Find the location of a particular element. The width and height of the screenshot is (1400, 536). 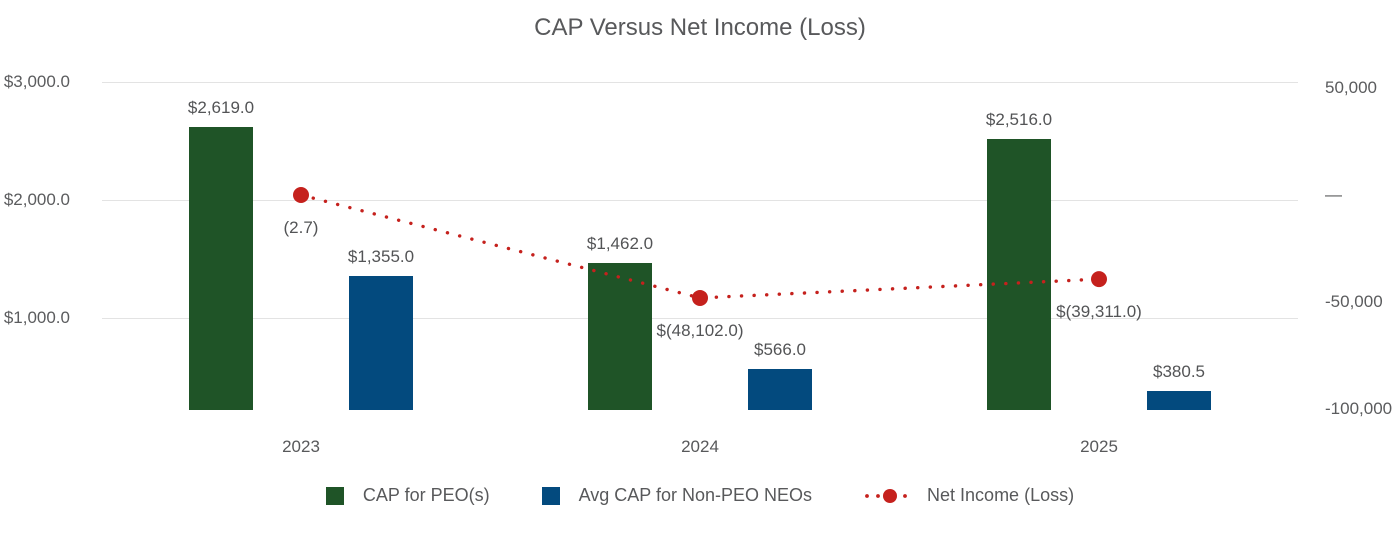

point-label-net-income-loss-2024: $(48,102.0) is located at coordinates (700, 330).